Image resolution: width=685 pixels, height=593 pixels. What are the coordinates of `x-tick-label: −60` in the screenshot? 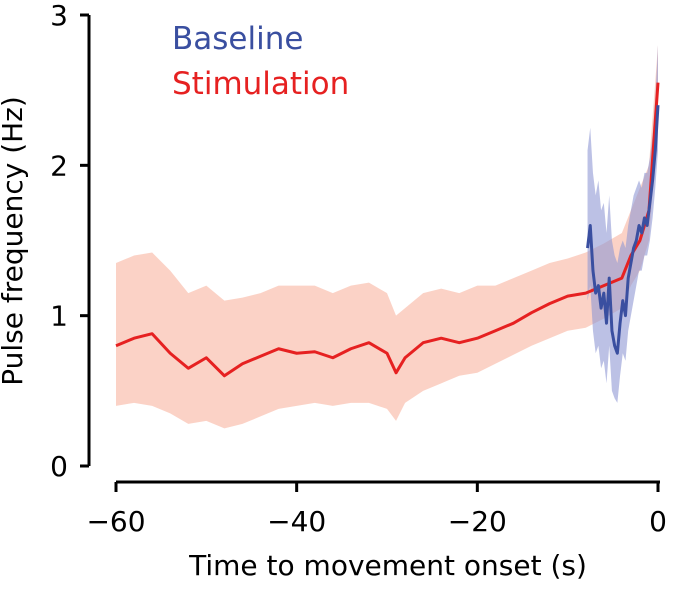 It's located at (115, 521).